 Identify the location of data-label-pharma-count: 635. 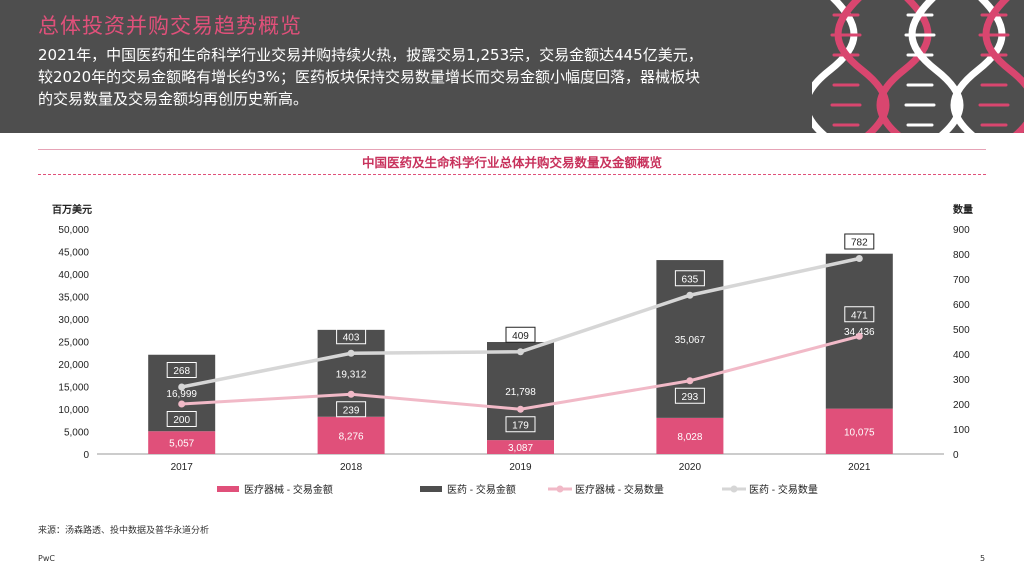
(690, 279).